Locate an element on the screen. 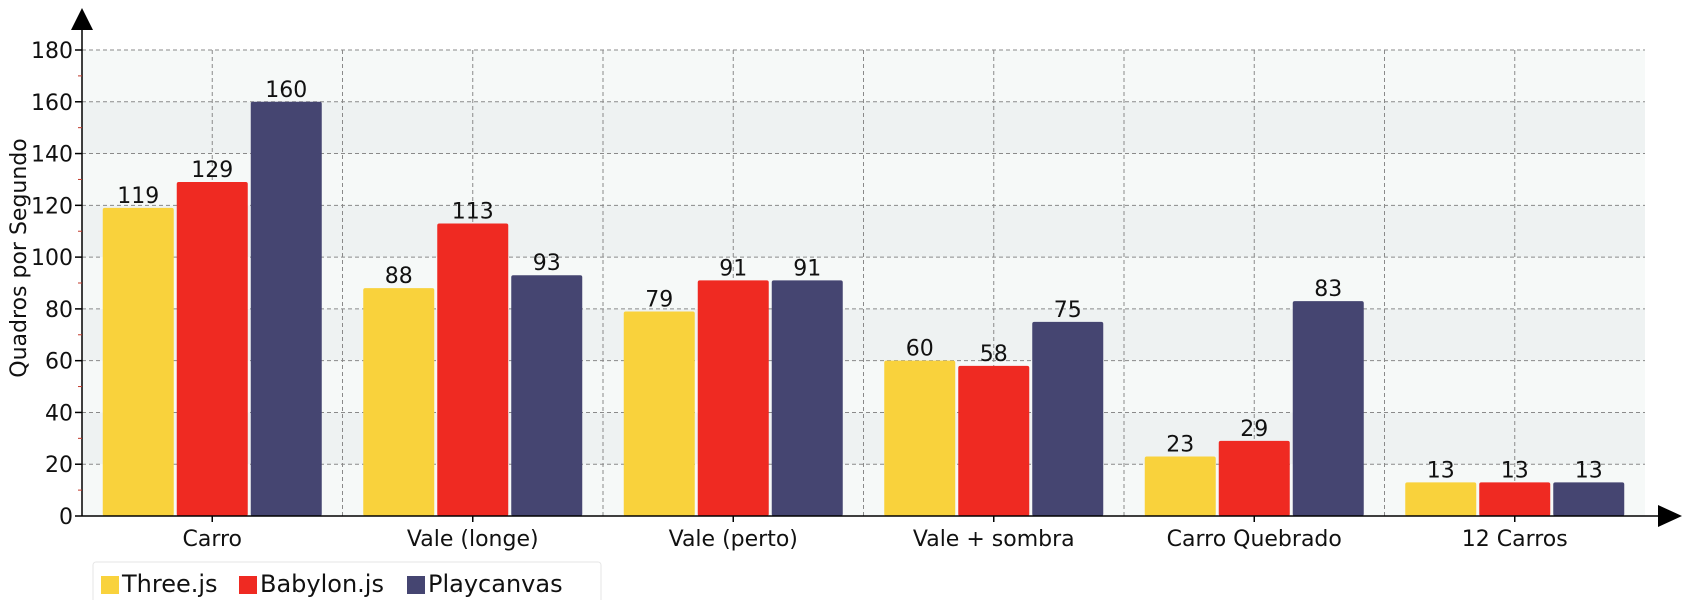  x-axis-arrow is located at coordinates (1670, 516).